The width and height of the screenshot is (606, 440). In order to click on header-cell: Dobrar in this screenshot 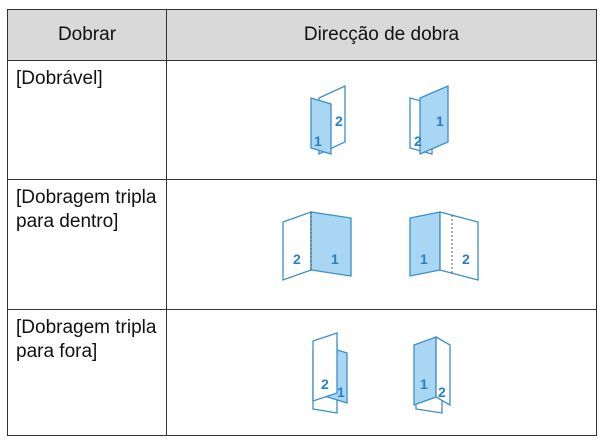, I will do `click(87, 35)`.